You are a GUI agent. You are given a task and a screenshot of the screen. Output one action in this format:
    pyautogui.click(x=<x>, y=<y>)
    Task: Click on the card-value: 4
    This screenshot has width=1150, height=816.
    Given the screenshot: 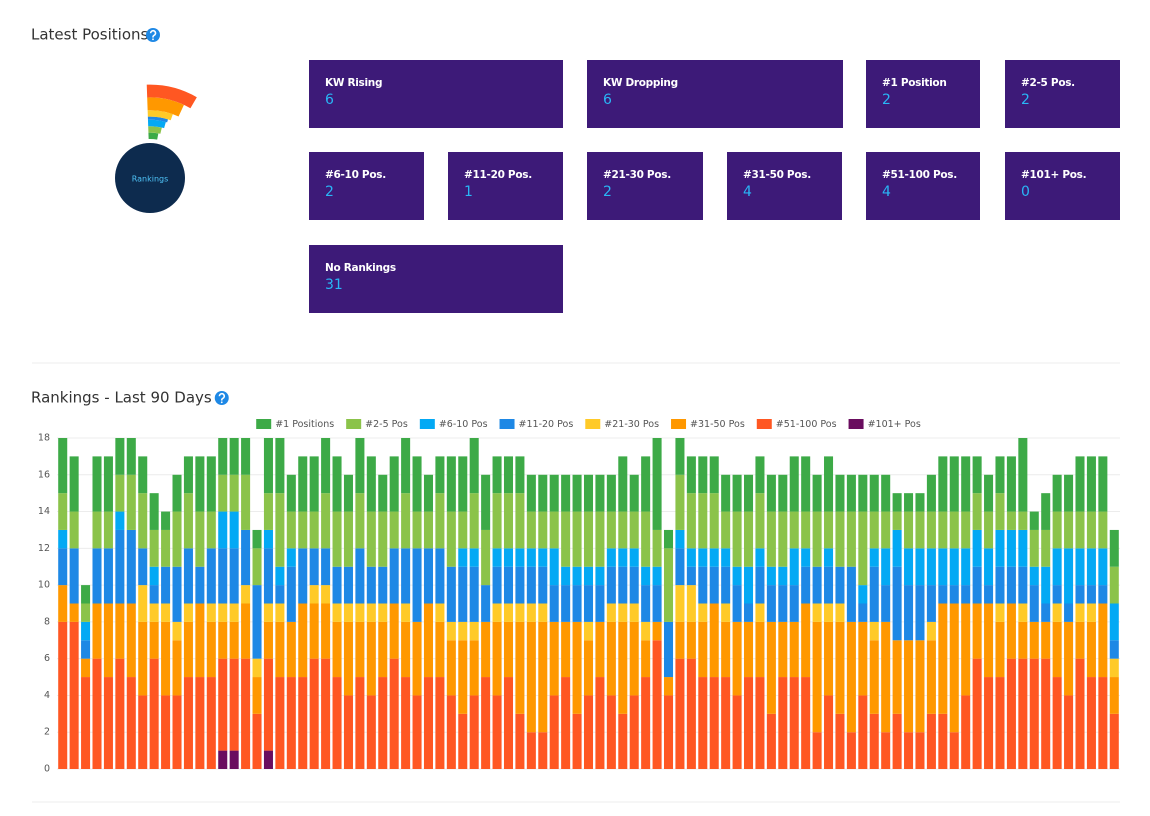 What is the action you would take?
    pyautogui.click(x=747, y=192)
    